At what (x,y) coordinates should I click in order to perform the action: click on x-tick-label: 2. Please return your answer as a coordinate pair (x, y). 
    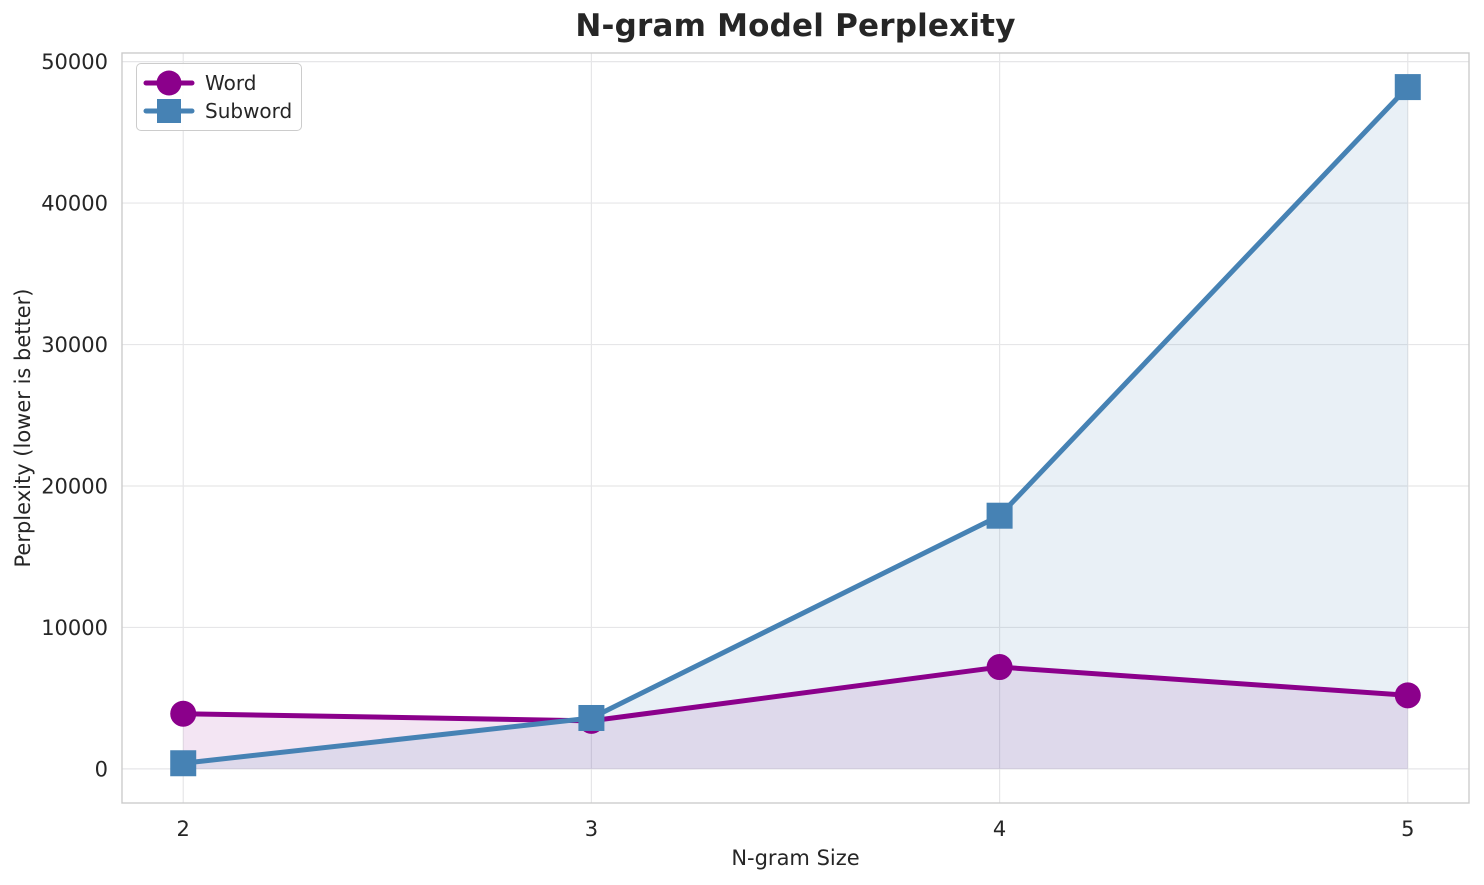
    Looking at the image, I should click on (183, 829).